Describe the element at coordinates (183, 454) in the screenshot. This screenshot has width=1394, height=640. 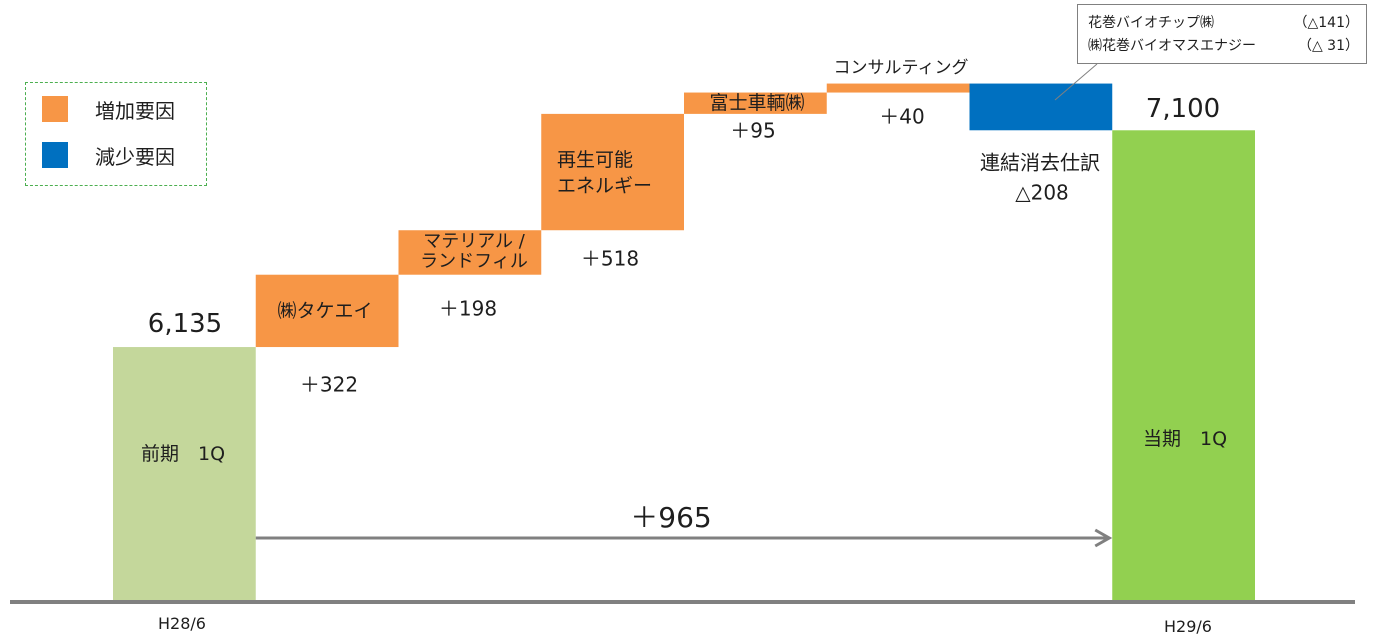
I see `category-label-start-total: 前期 1Q` at that location.